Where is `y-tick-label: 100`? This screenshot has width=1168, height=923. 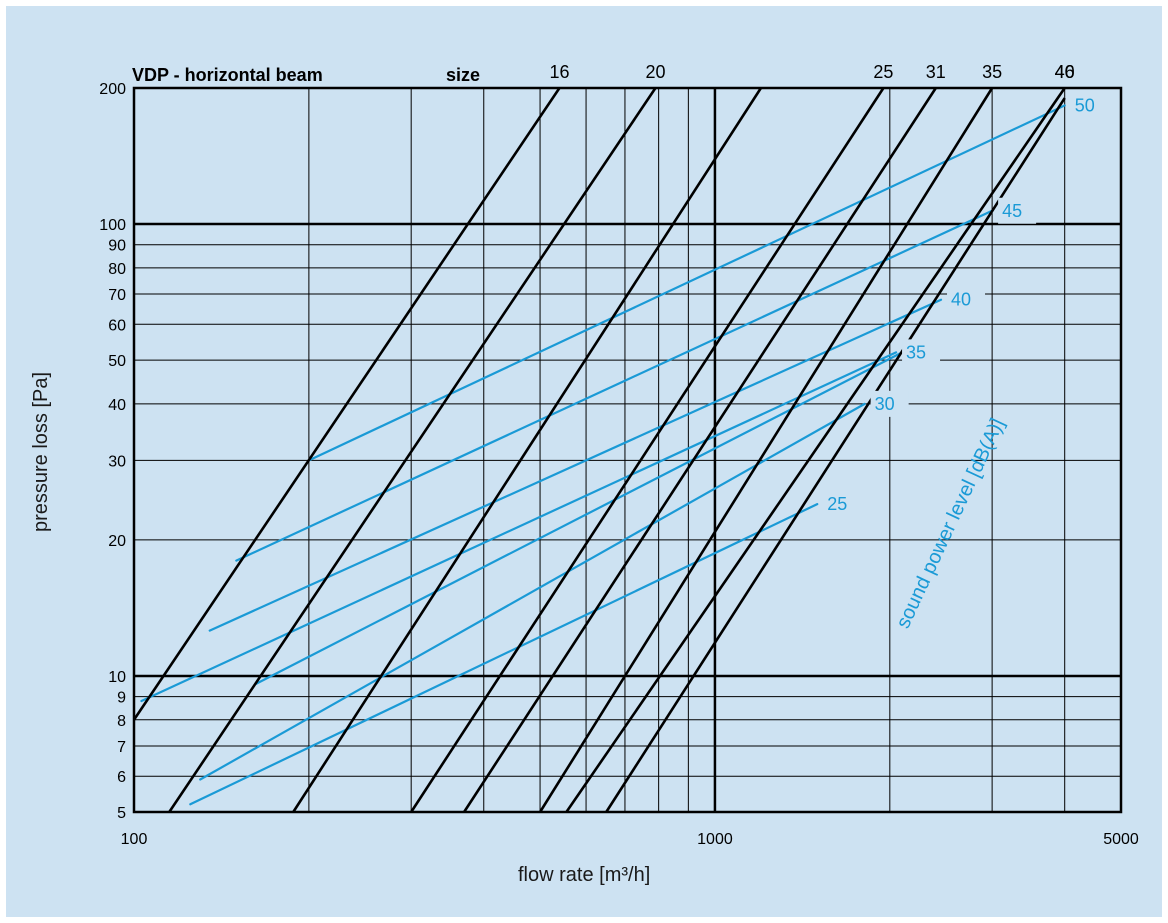 y-tick-label: 100 is located at coordinates (112, 225).